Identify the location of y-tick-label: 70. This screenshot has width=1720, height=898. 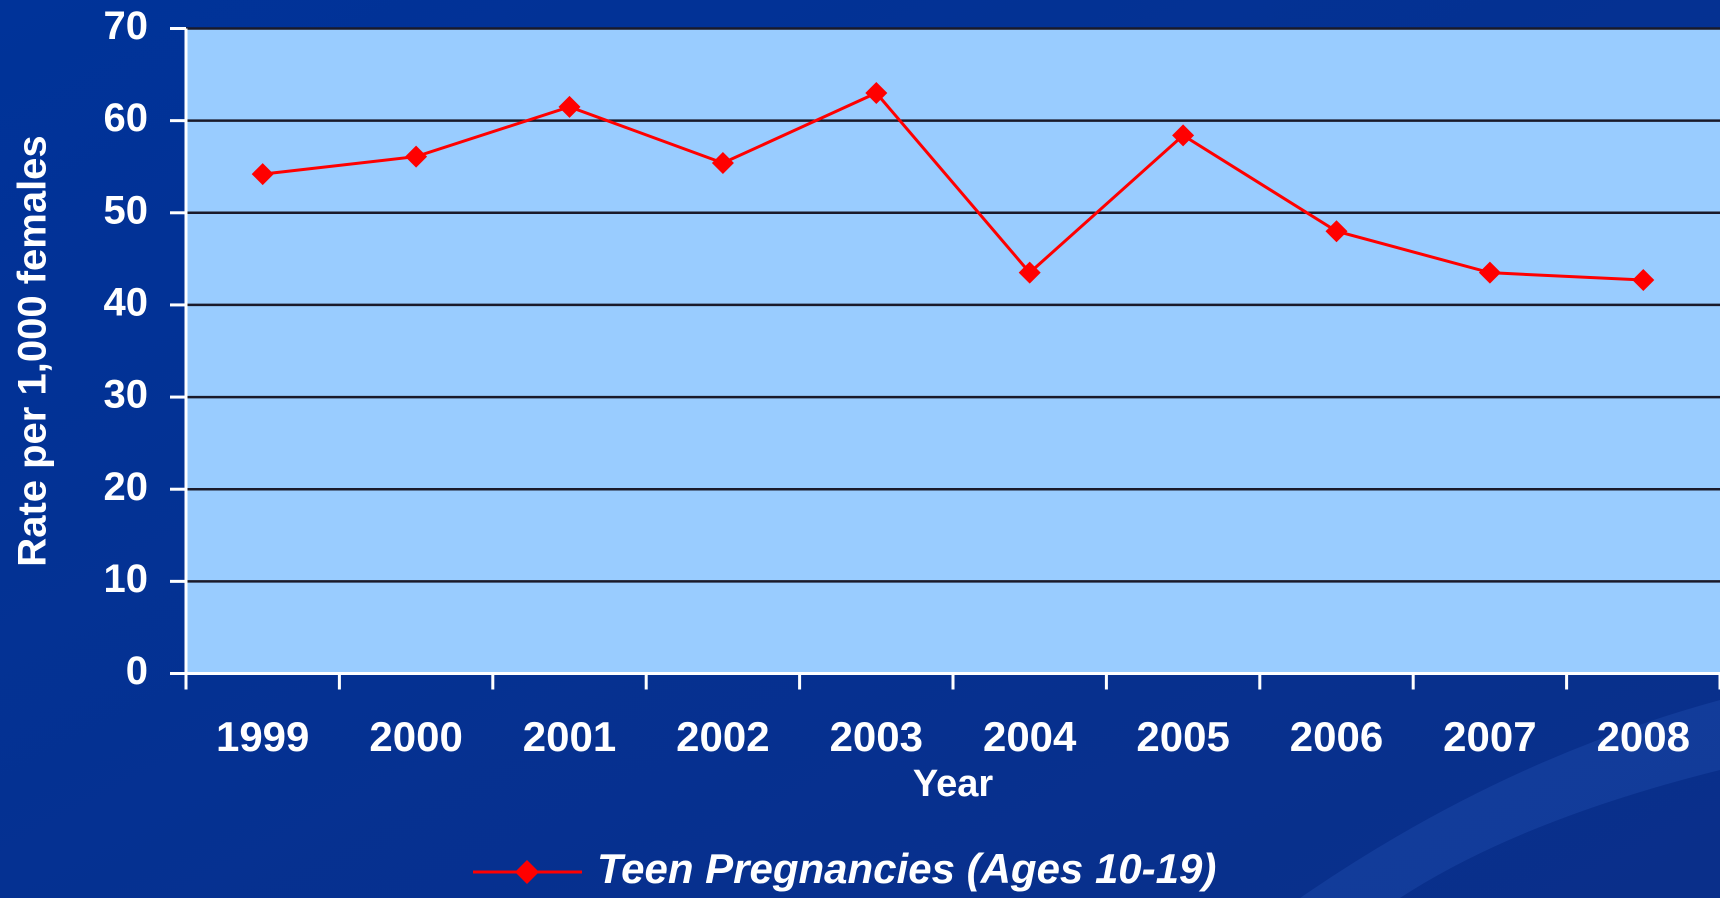
(126, 26).